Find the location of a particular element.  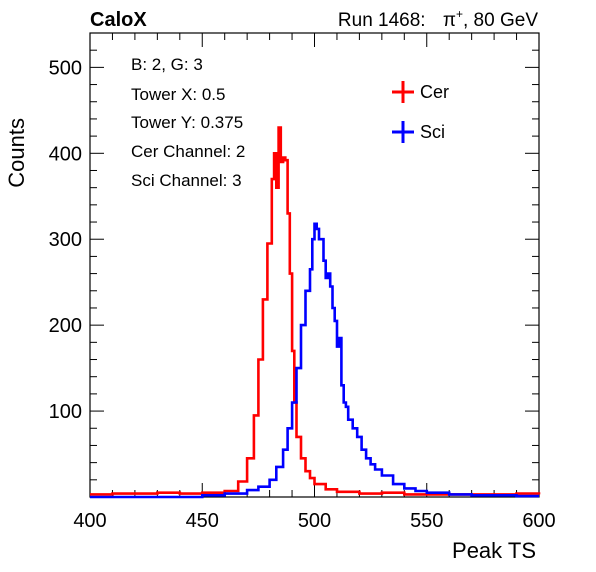

info-line-cer-channel: Cer Channel: 2 is located at coordinates (188, 151).